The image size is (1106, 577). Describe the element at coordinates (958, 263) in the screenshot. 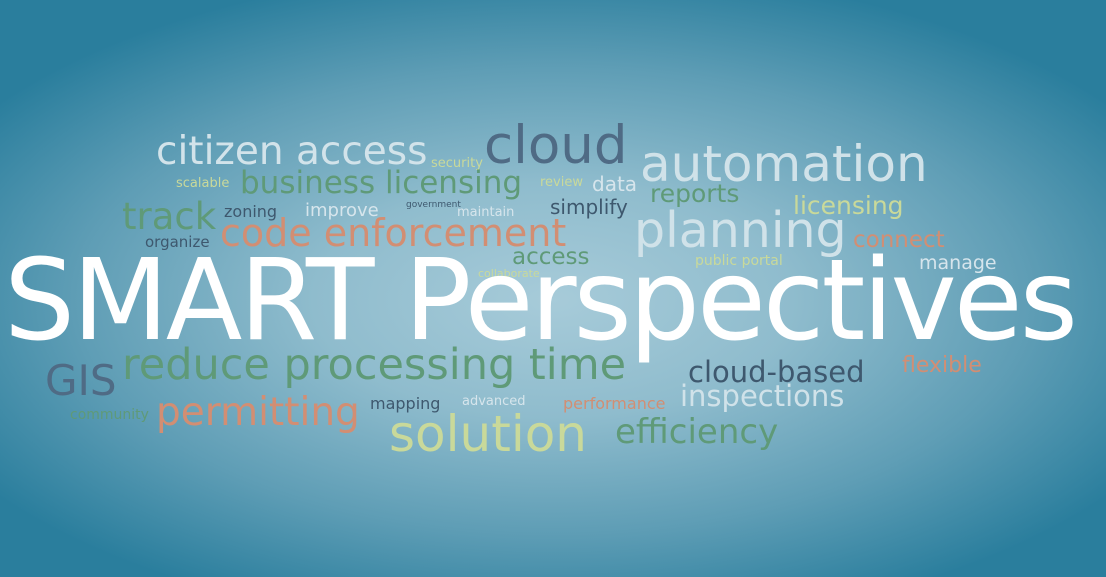

I see `word-manage: manage` at that location.